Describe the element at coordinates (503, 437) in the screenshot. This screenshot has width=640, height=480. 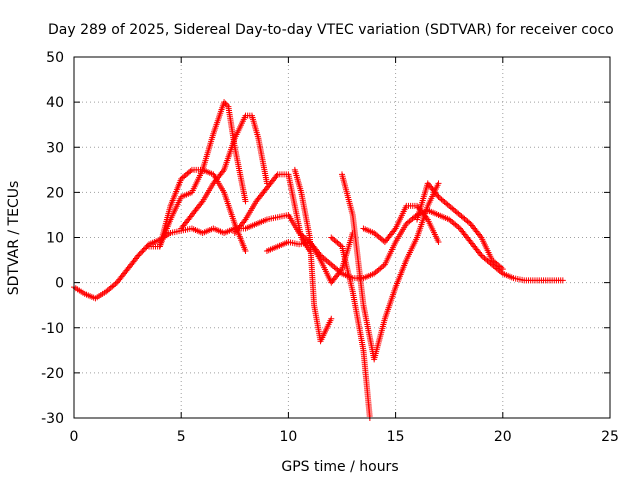
I see `x-tick-label: 20` at that location.